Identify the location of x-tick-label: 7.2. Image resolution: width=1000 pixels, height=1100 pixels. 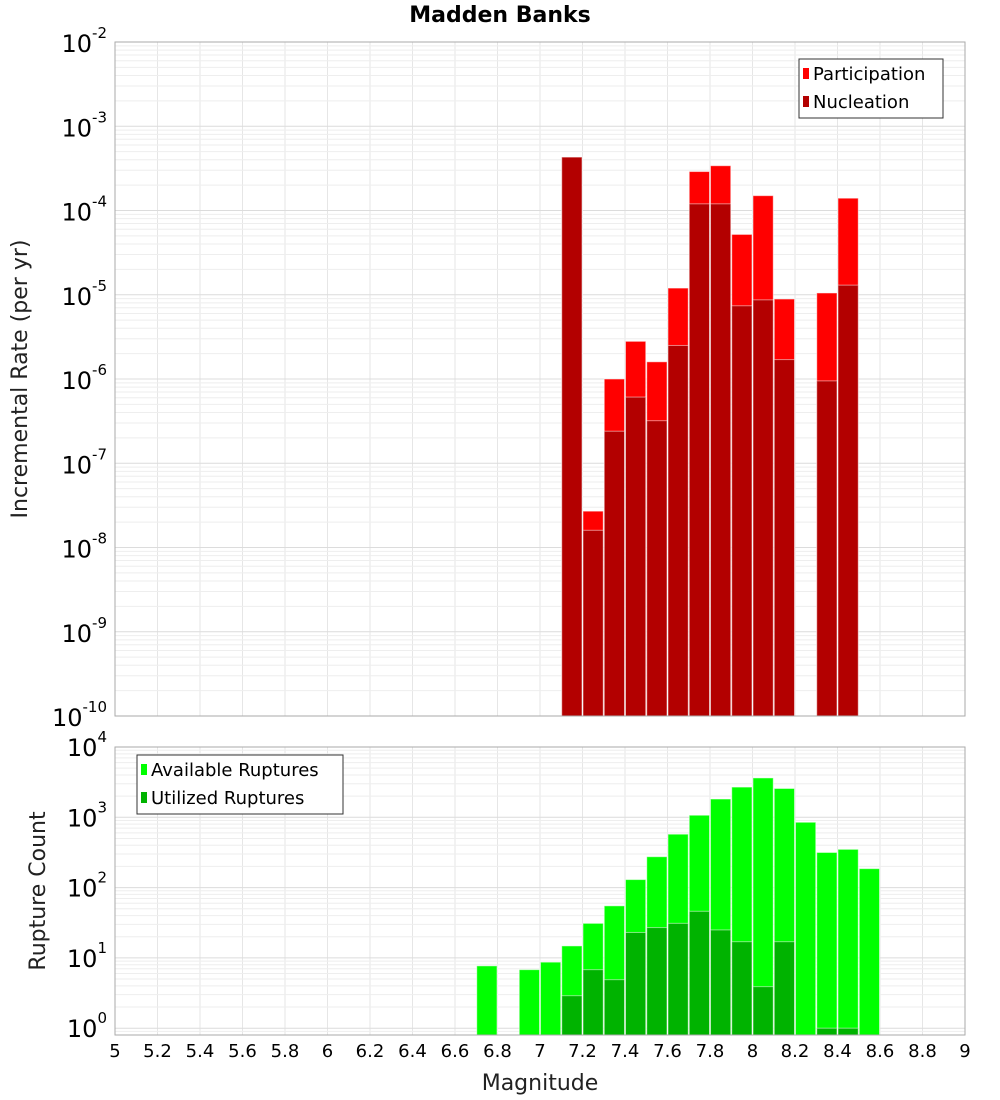
(582, 1051).